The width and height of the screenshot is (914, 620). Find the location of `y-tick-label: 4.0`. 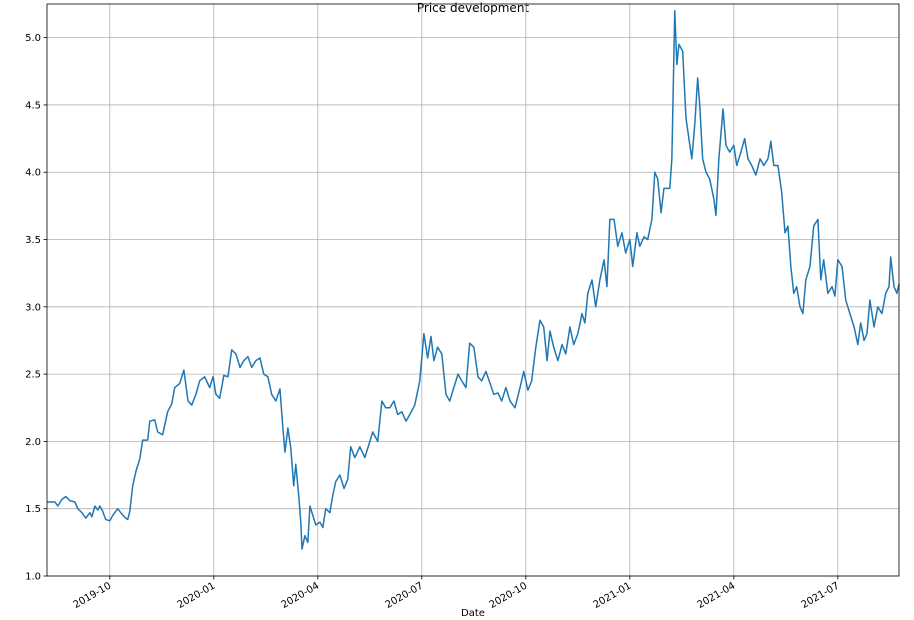

y-tick-label: 4.0 is located at coordinates (33, 173).